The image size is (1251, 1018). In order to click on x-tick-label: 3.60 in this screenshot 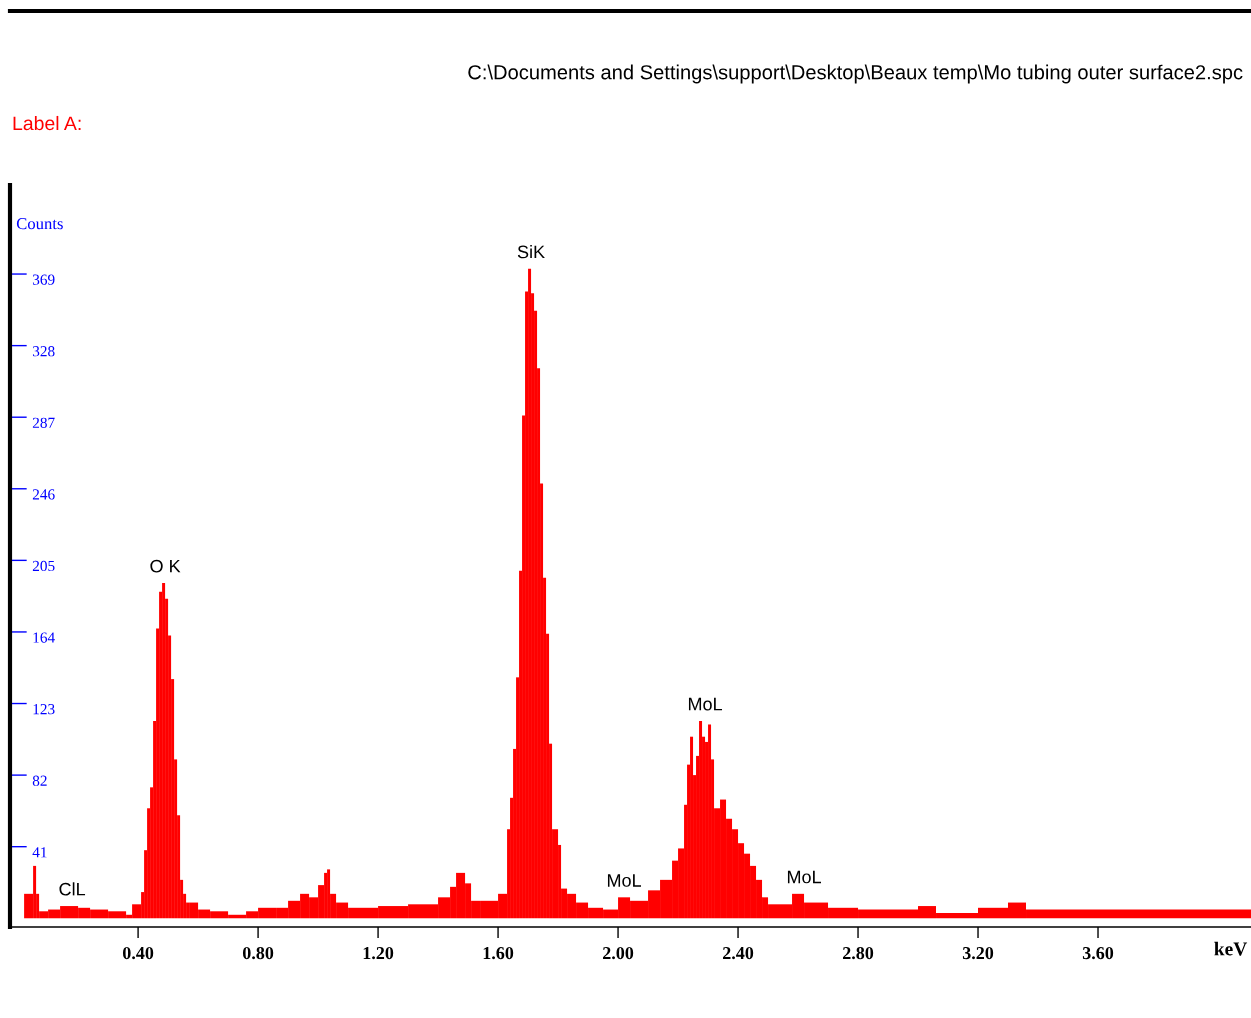, I will do `click(1098, 953)`.